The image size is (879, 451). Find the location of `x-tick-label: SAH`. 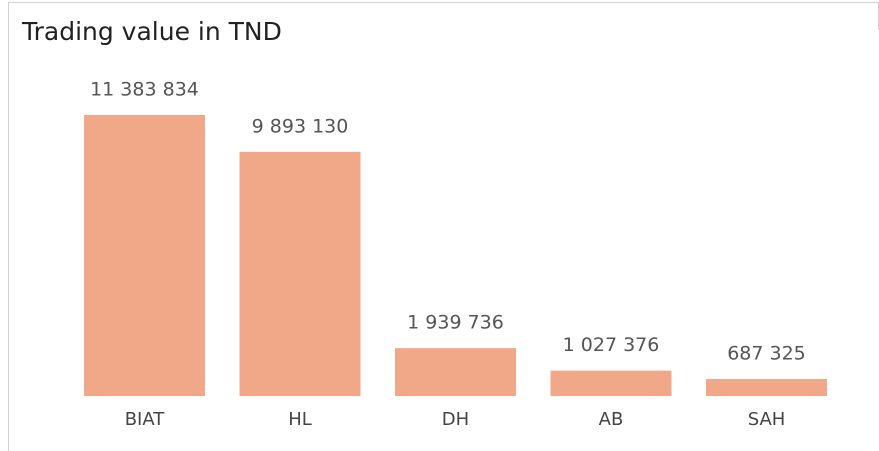

x-tick-label: SAH is located at coordinates (767, 419).